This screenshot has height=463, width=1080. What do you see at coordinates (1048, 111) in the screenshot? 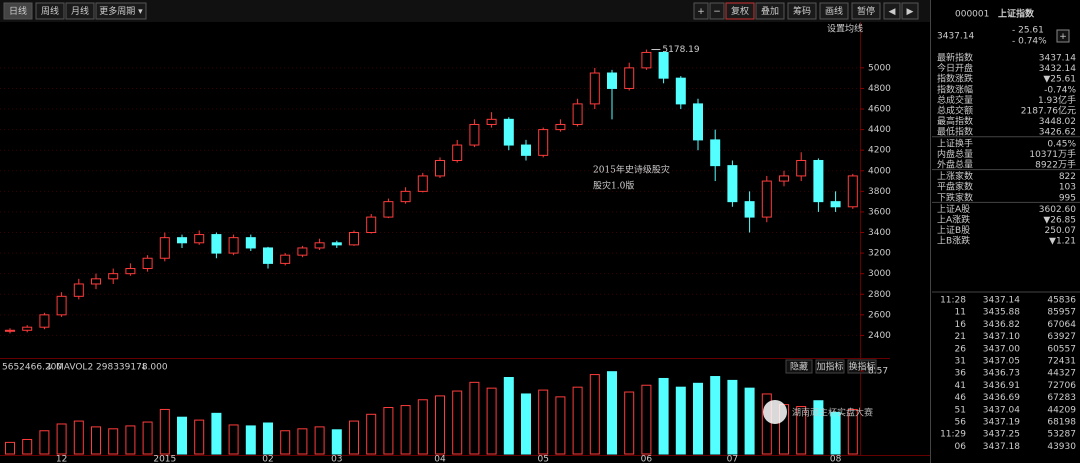
I see `row-value: 2187.76亿元` at bounding box center [1048, 111].